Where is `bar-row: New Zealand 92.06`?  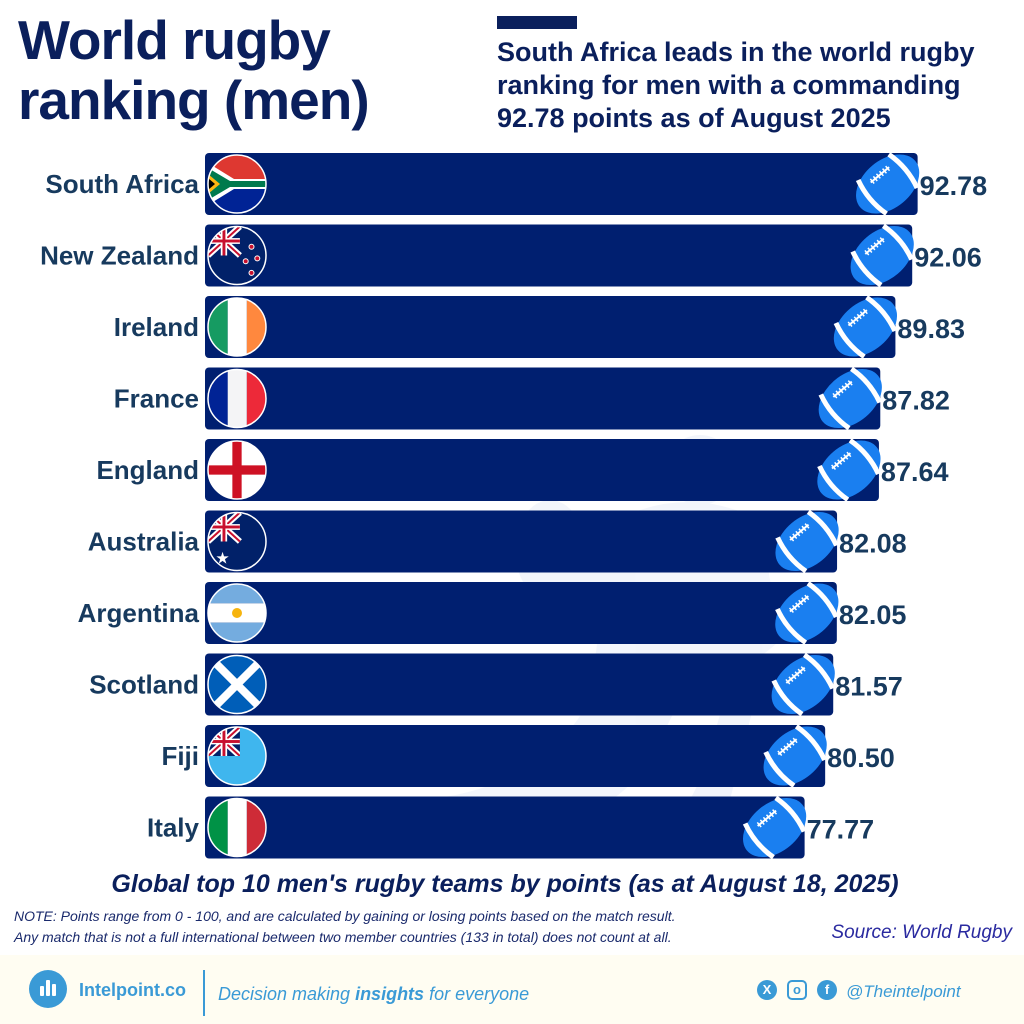 bar-row: New Zealand 92.06 is located at coordinates (511, 255).